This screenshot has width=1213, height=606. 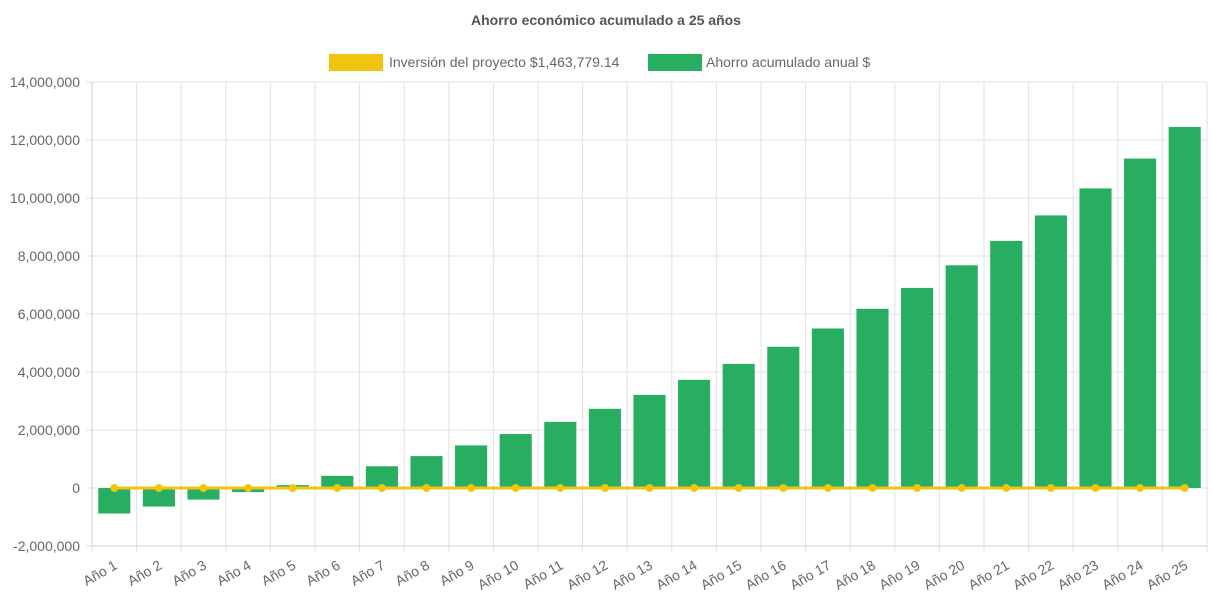 What do you see at coordinates (45, 82) in the screenshot?
I see `y-tick-label: 14,000,000` at bounding box center [45, 82].